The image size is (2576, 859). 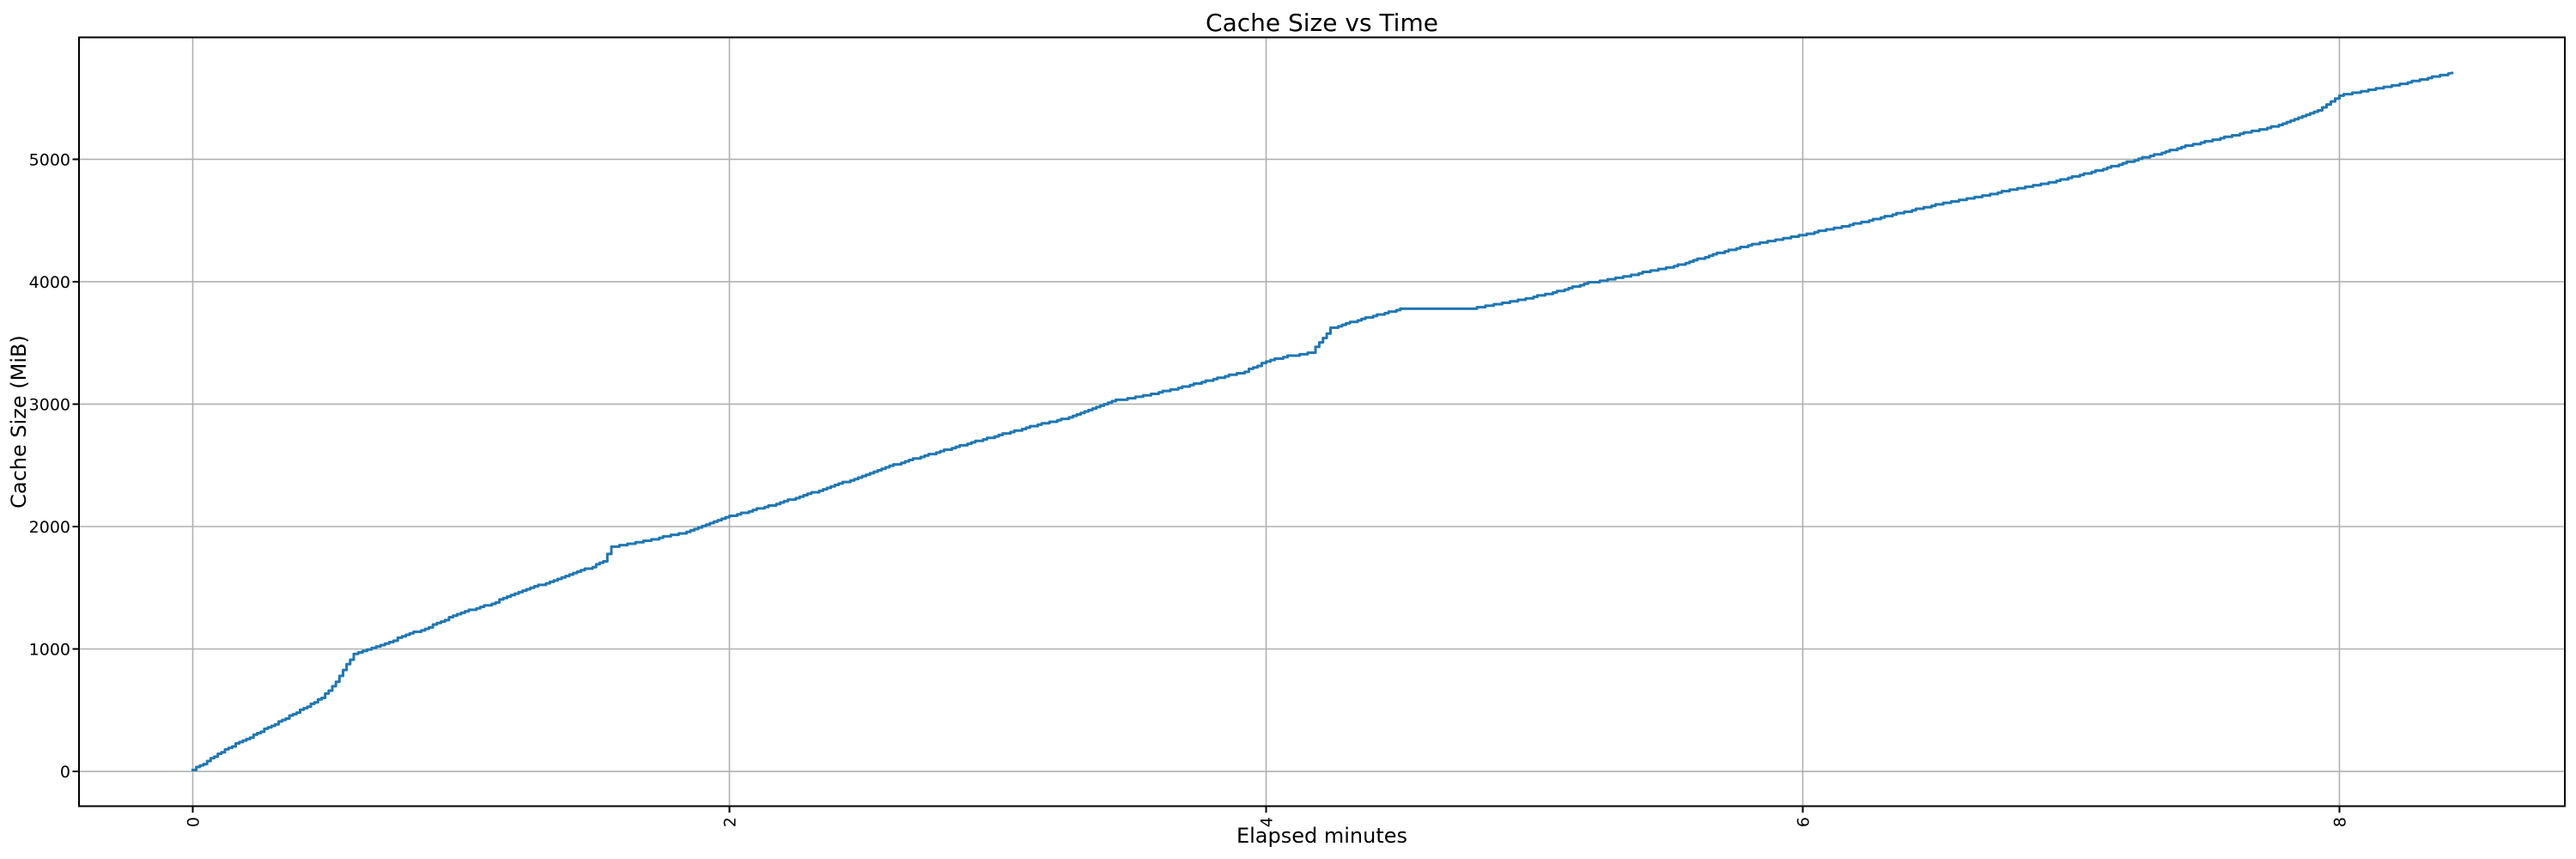 I want to click on y-axis-label: Cache Size (MiB), so click(x=19, y=422).